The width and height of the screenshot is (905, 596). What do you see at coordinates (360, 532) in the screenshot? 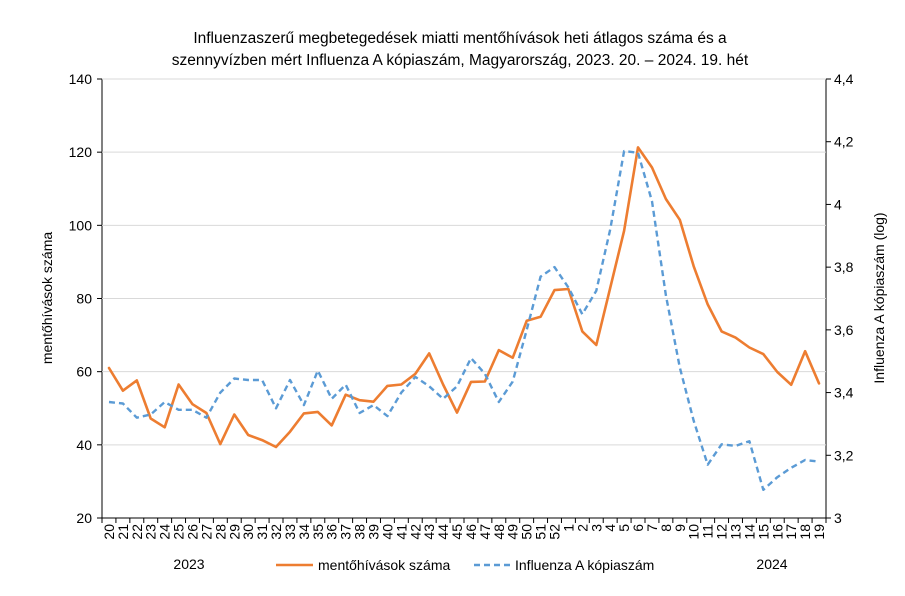
I see `x-tick-label: 38` at bounding box center [360, 532].